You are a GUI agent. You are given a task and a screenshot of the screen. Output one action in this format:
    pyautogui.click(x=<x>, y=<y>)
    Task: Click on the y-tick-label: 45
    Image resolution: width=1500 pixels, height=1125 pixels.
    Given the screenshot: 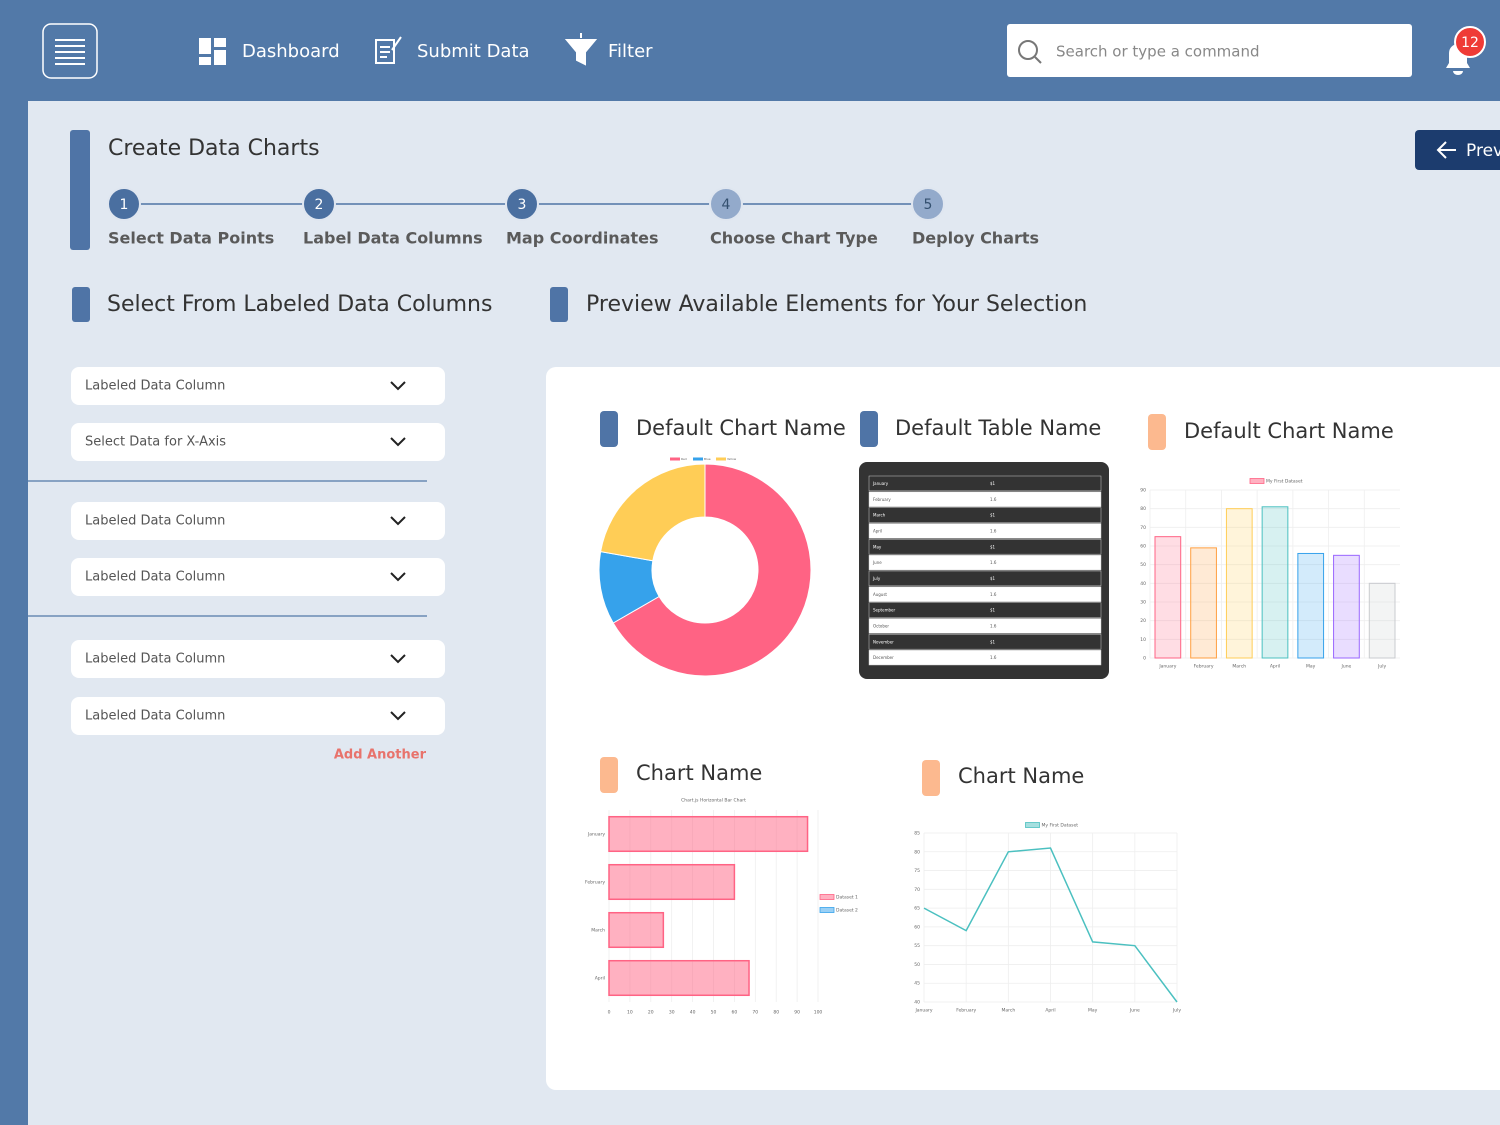 What is the action you would take?
    pyautogui.click(x=917, y=984)
    